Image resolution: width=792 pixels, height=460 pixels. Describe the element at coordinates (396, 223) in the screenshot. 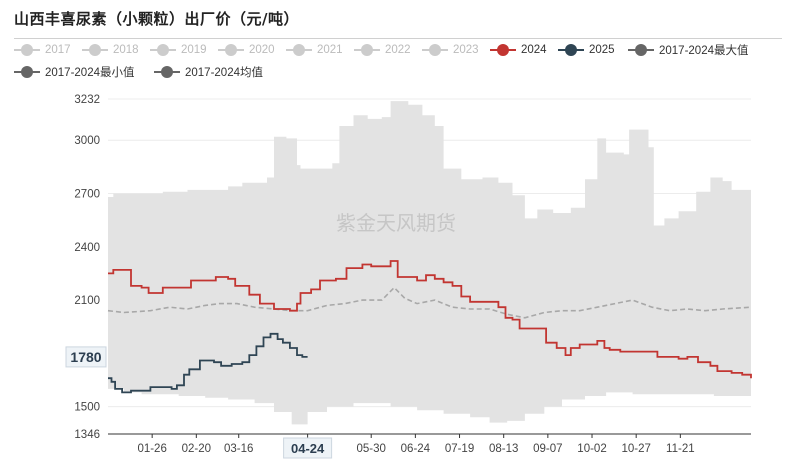

I see `watermark-text: 紫金天风期货` at that location.